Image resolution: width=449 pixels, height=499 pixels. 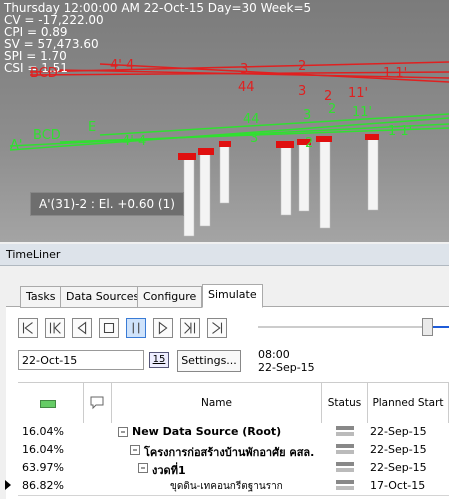 What do you see at coordinates (217, 403) in the screenshot?
I see `column-header: Name` at bounding box center [217, 403].